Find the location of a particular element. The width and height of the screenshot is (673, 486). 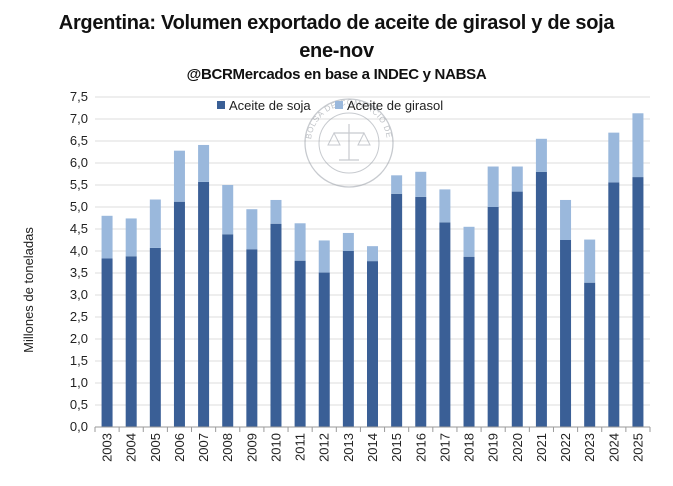

legend-swatch-soja is located at coordinates (221, 105).